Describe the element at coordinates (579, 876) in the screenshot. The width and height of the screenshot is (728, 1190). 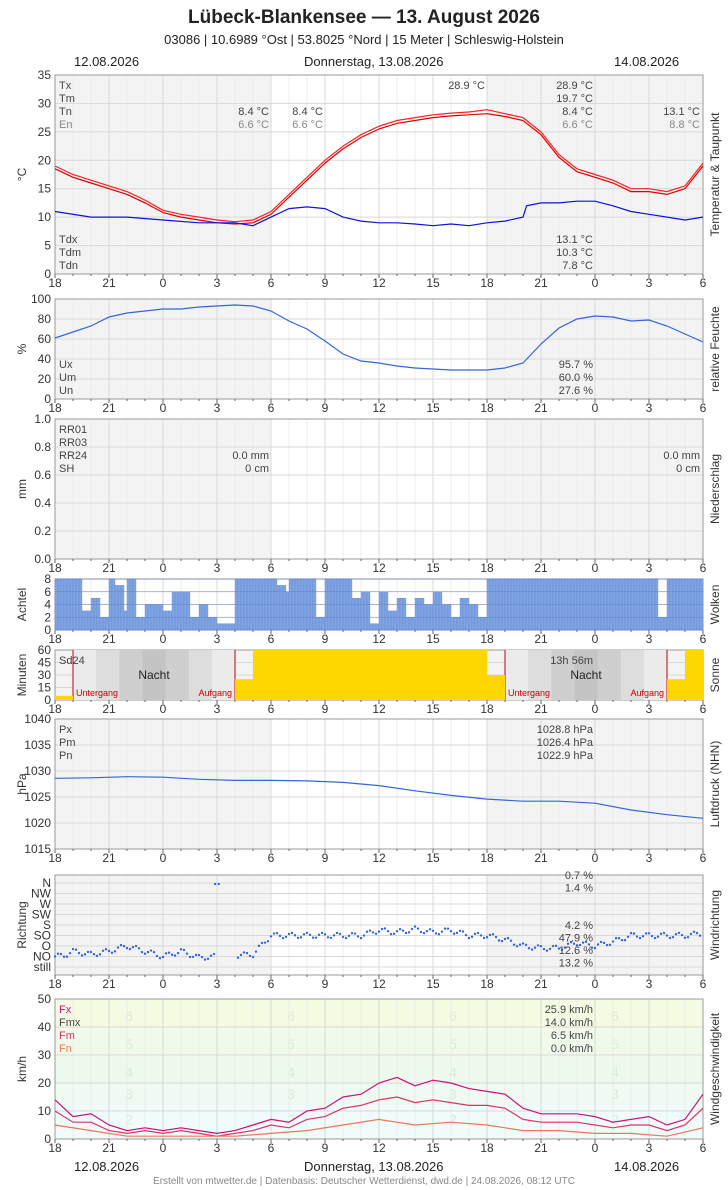
I see `stat-value: 0.7 %` at that location.